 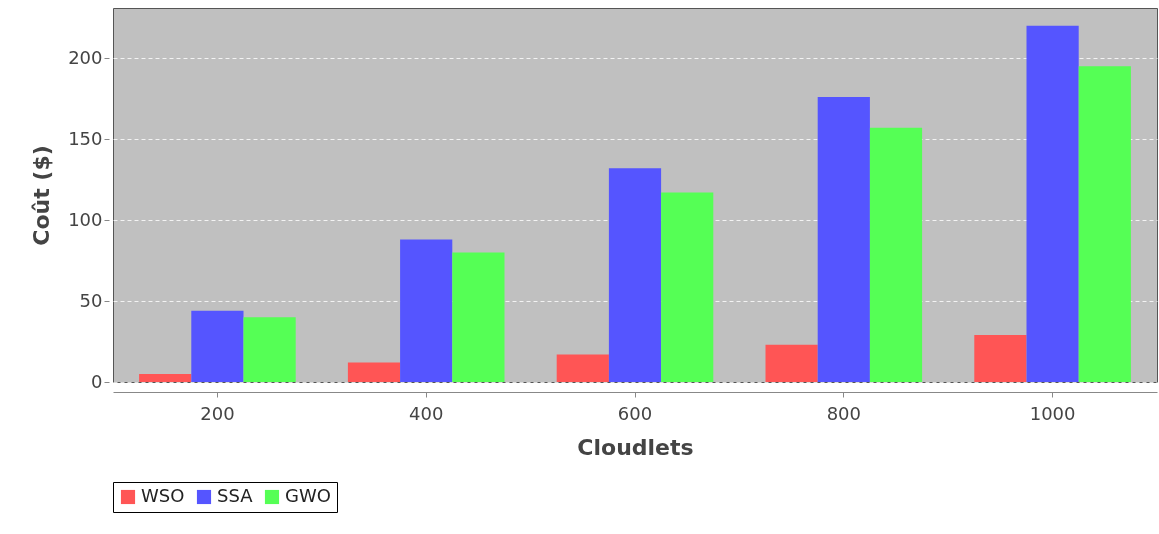 I want to click on y-tick-label: 100, so click(x=85, y=219).